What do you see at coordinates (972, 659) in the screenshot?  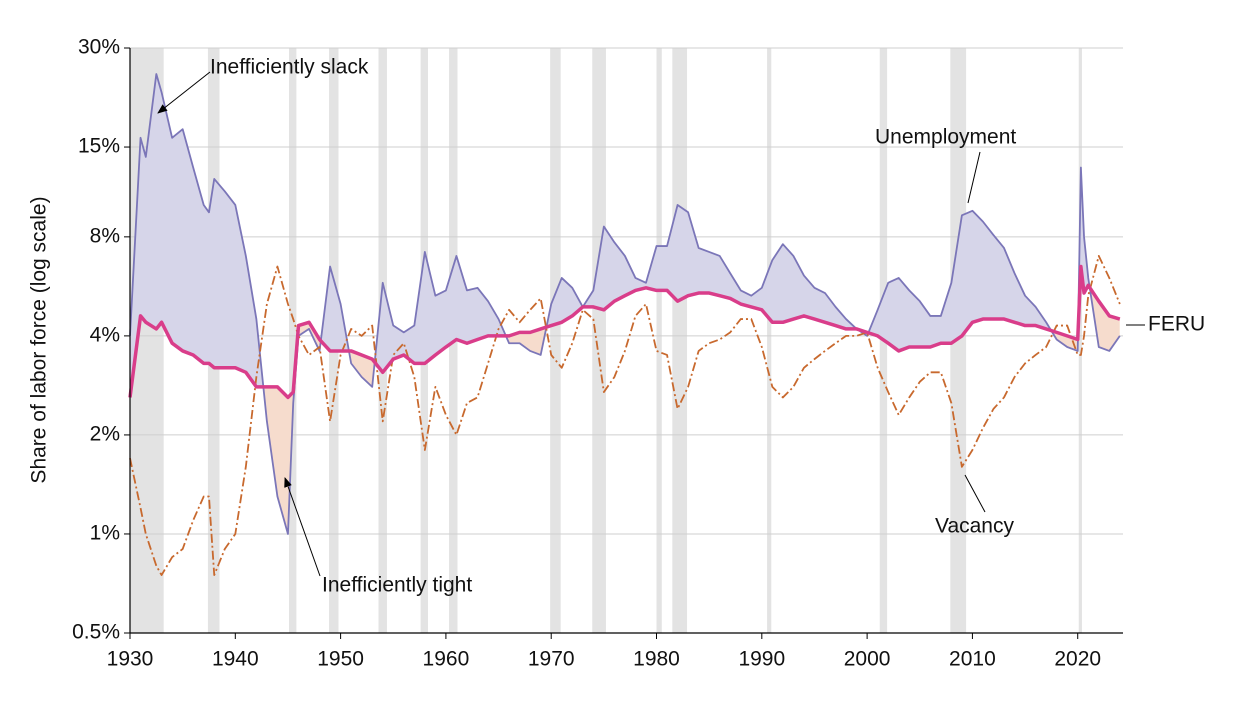 I see `x-tick-label: 2010` at bounding box center [972, 659].